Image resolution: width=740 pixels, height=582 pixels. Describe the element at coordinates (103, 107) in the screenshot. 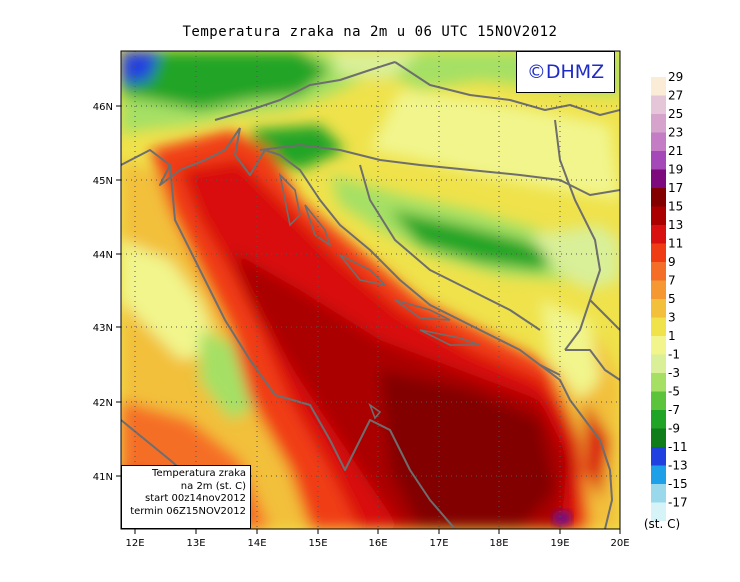

I see `lat-label: 46N` at that location.